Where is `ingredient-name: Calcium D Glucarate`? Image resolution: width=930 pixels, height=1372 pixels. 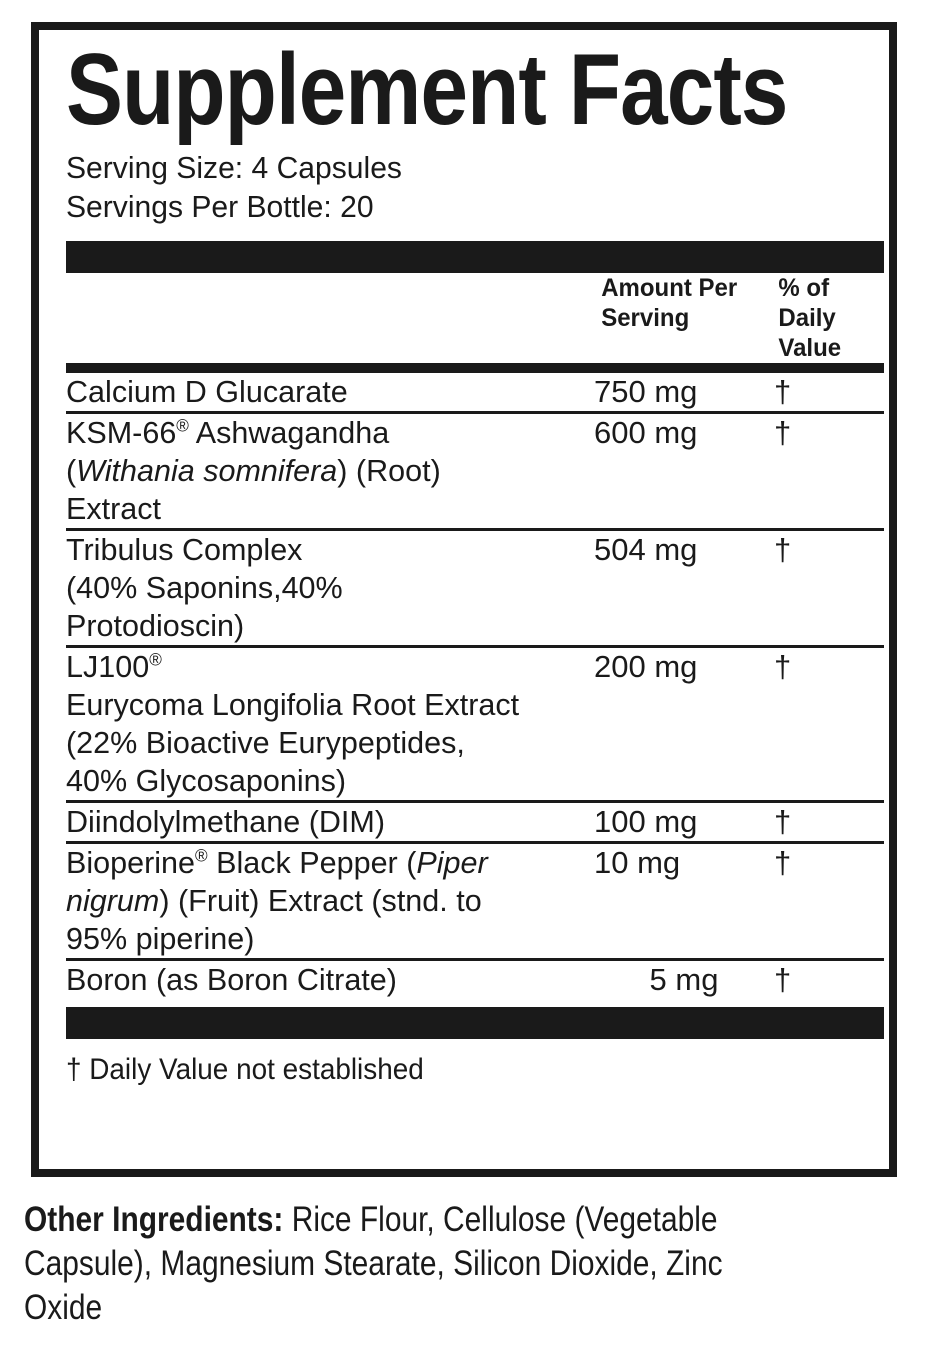
ingredient-name: Calcium D Glucarate is located at coordinates (207, 391).